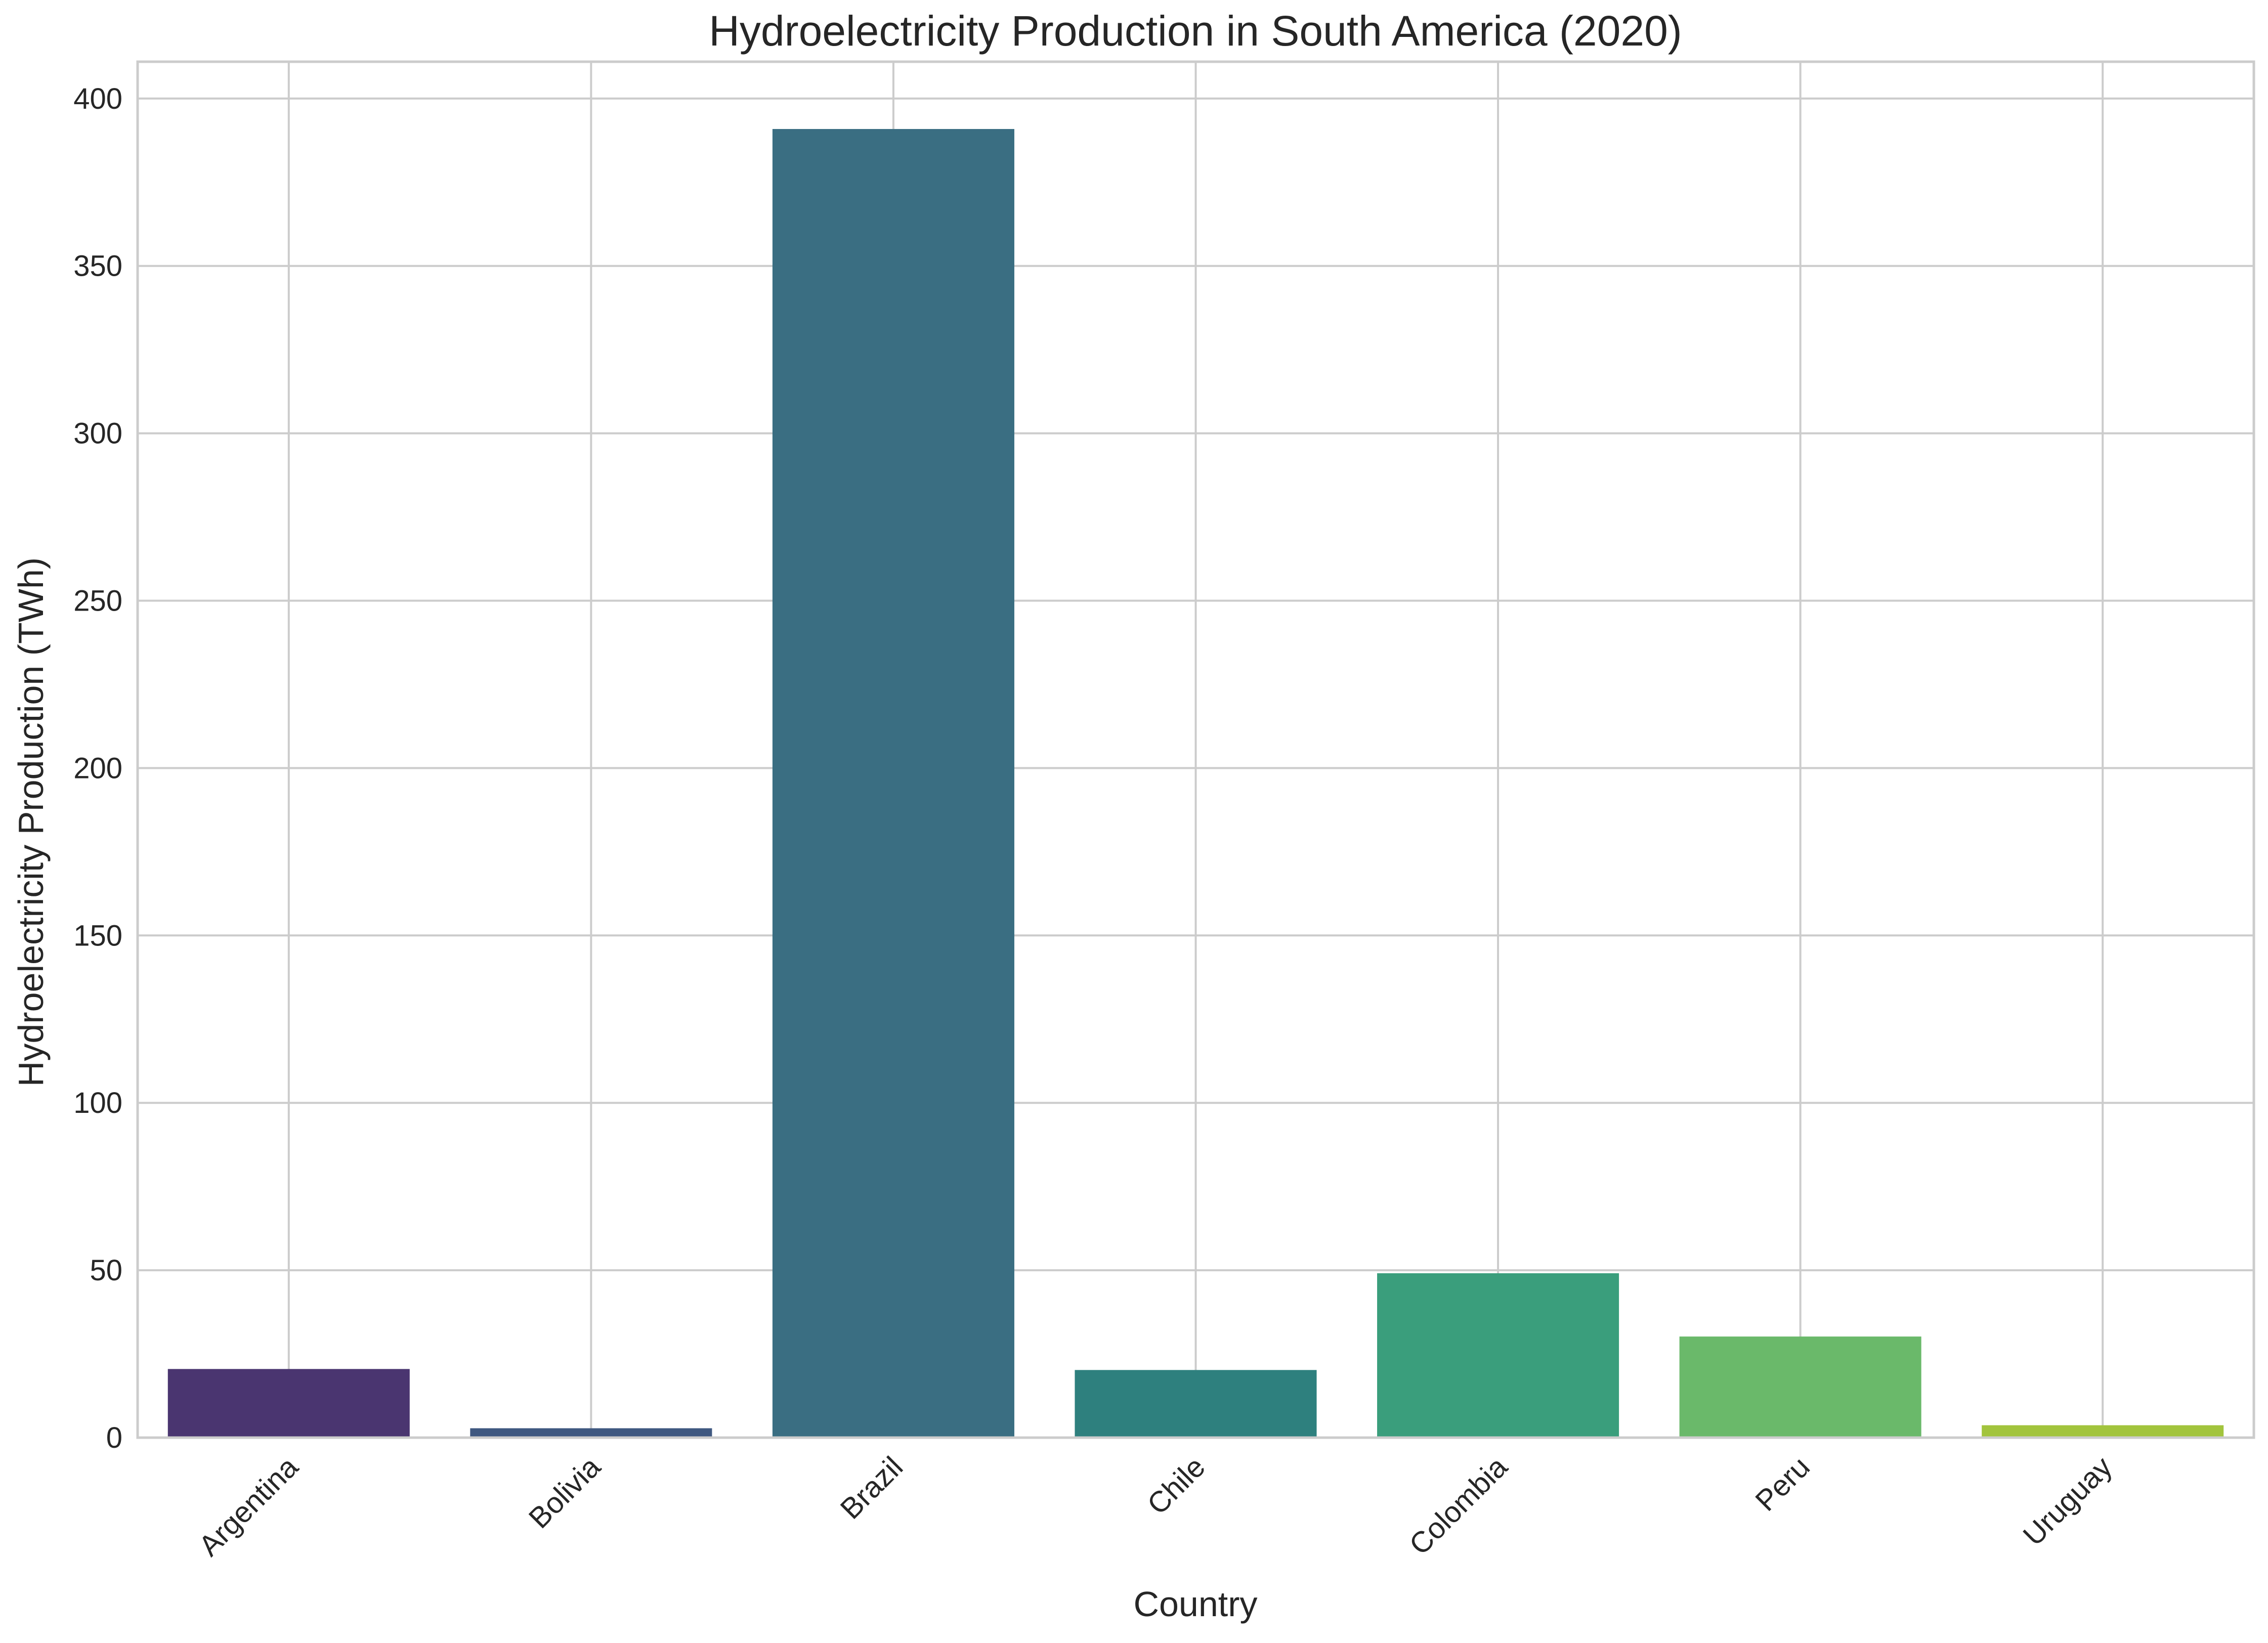 The width and height of the screenshot is (2268, 1643). I want to click on y-tick-label: 250, so click(97, 601).